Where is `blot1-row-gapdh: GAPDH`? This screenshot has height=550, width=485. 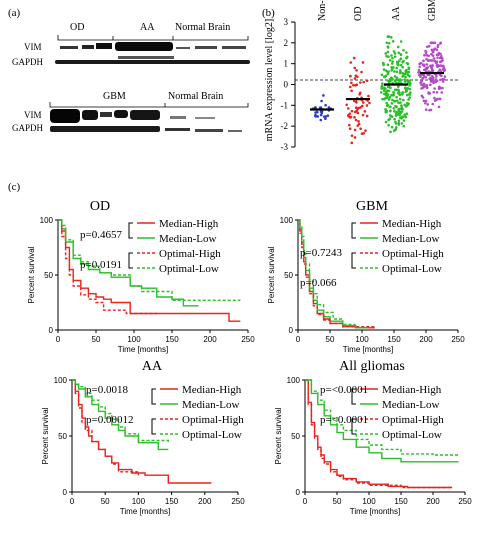 blot1-row-gapdh: GAPDH is located at coordinates (28, 62).